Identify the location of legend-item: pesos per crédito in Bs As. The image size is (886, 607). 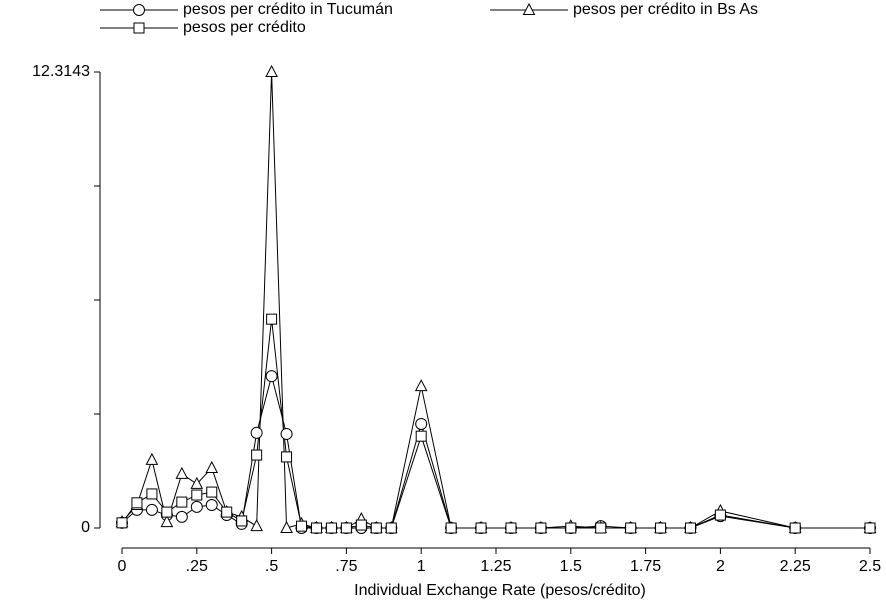
(624, 9).